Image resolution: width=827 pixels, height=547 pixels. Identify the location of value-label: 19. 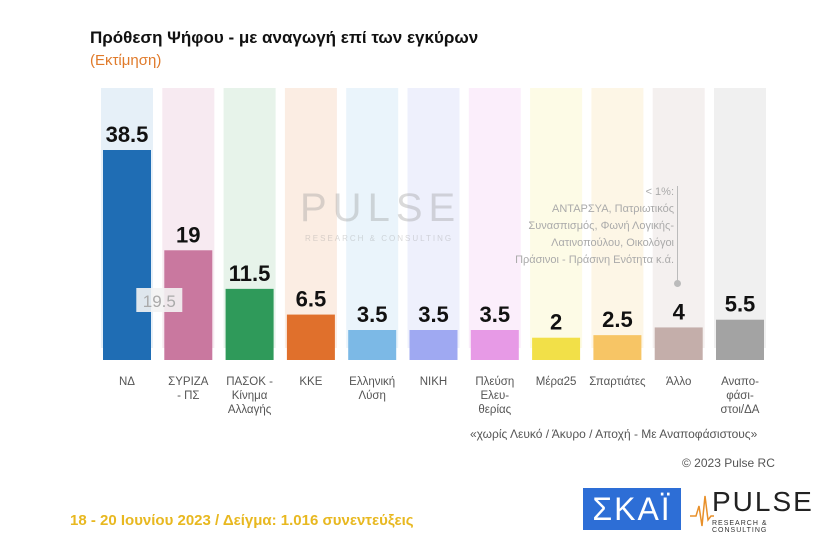
(188, 234).